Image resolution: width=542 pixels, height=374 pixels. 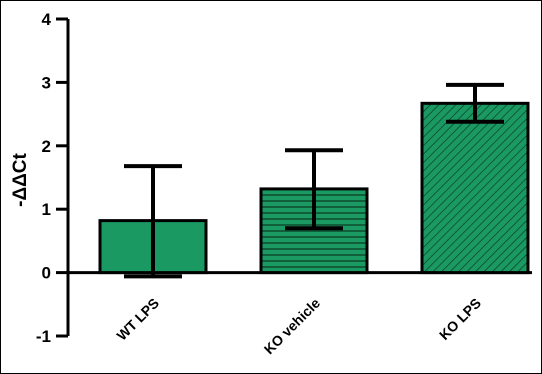 What do you see at coordinates (46, 209) in the screenshot?
I see `y-tick-label-2: 1` at bounding box center [46, 209].